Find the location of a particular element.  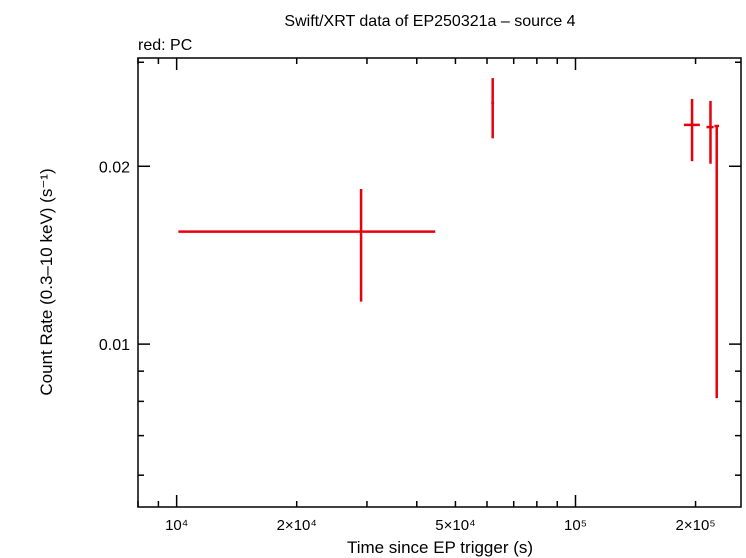

x-axis-label: Time since EP trigger (s) is located at coordinates (440, 547).